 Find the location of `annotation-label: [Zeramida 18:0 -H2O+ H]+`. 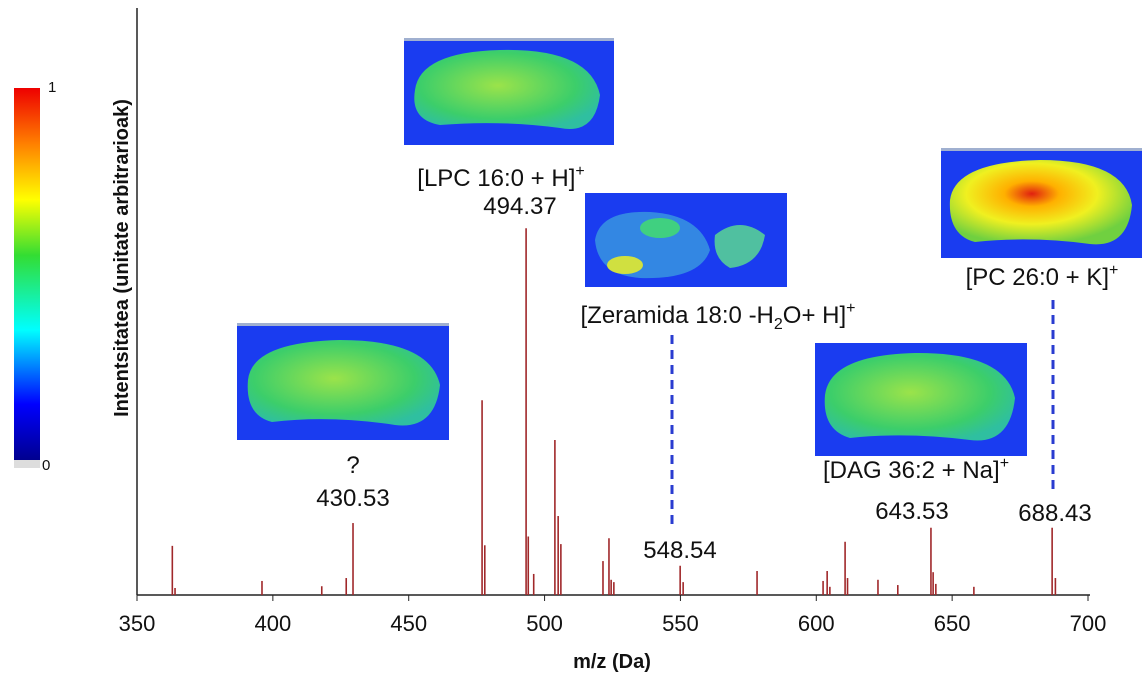

annotation-label: [Zeramida 18:0 -H2O+ H]+ is located at coordinates (717, 316).